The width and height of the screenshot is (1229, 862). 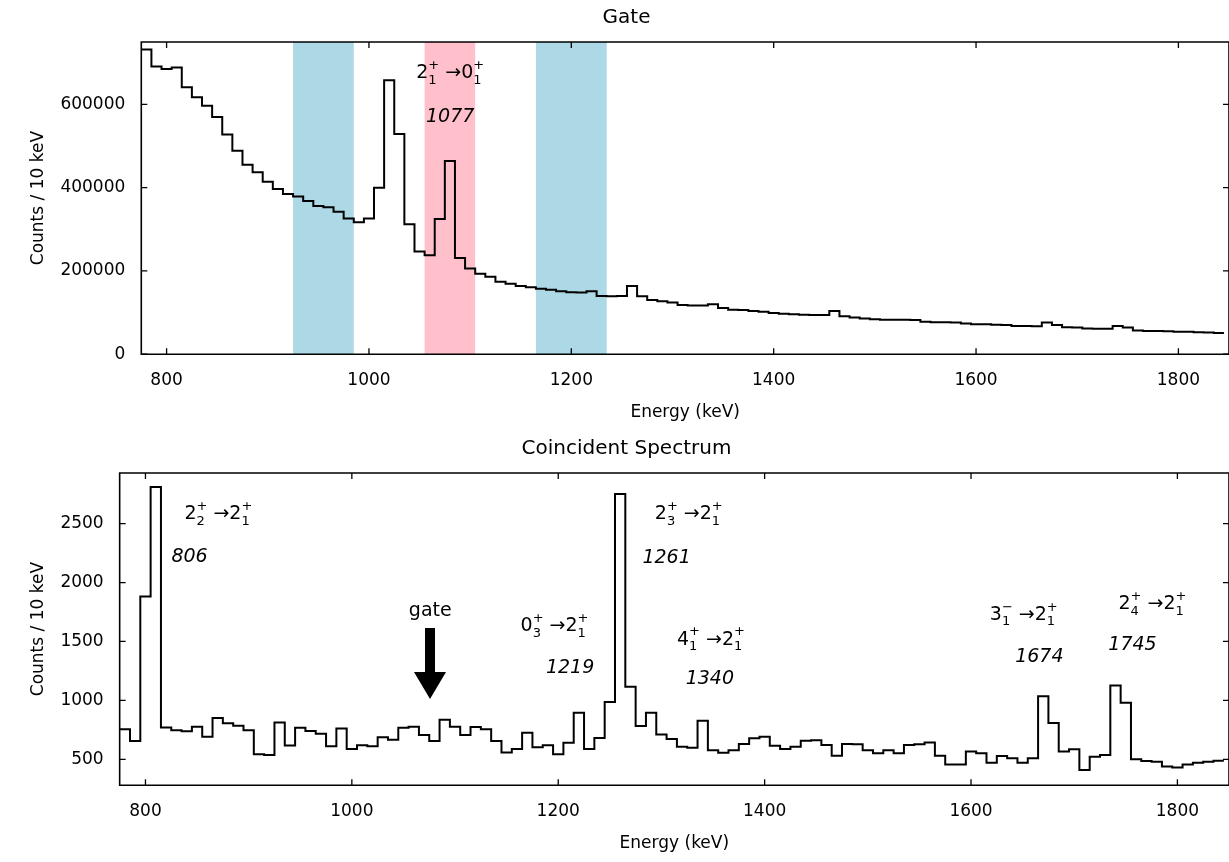 I want to click on y-tick-label: 2000, so click(x=82, y=580).